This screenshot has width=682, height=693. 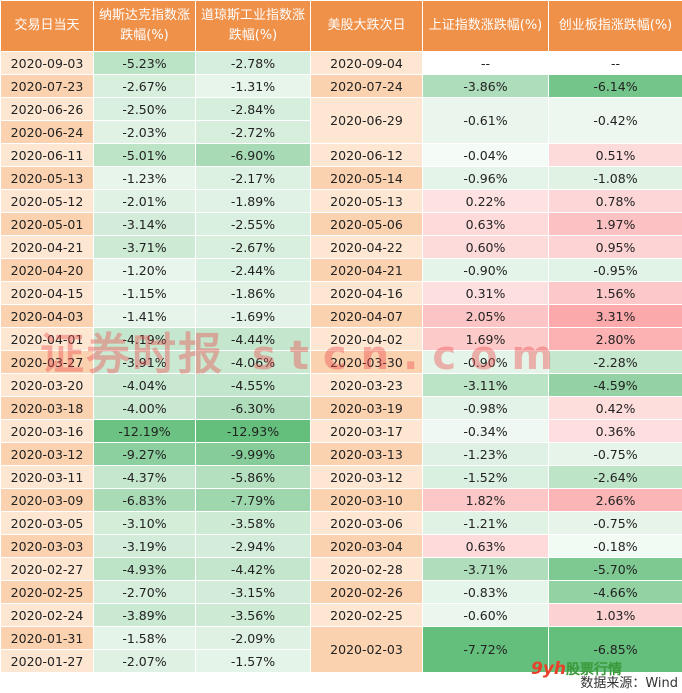 I want to click on trade-date-cell: 2020-03-16, so click(x=47, y=431).